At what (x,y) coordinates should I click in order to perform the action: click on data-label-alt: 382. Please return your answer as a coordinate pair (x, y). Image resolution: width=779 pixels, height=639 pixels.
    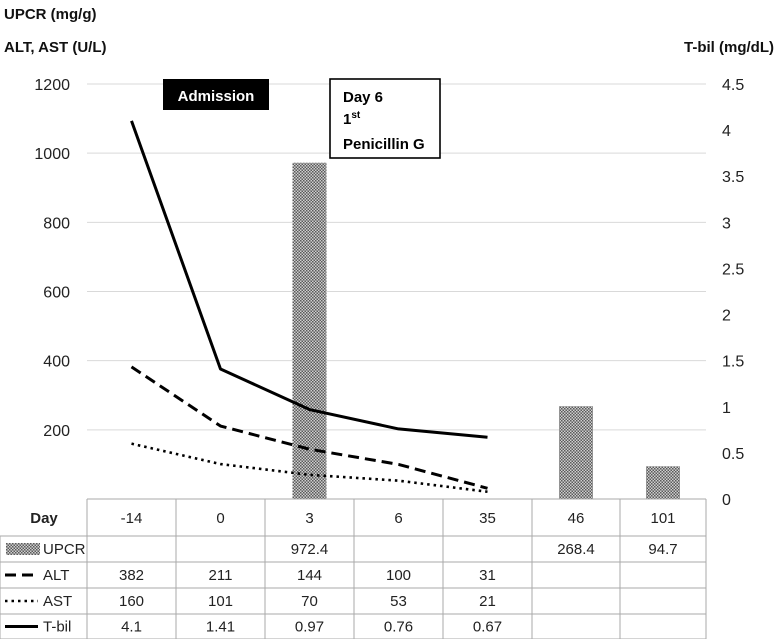
    Looking at the image, I should click on (131, 575).